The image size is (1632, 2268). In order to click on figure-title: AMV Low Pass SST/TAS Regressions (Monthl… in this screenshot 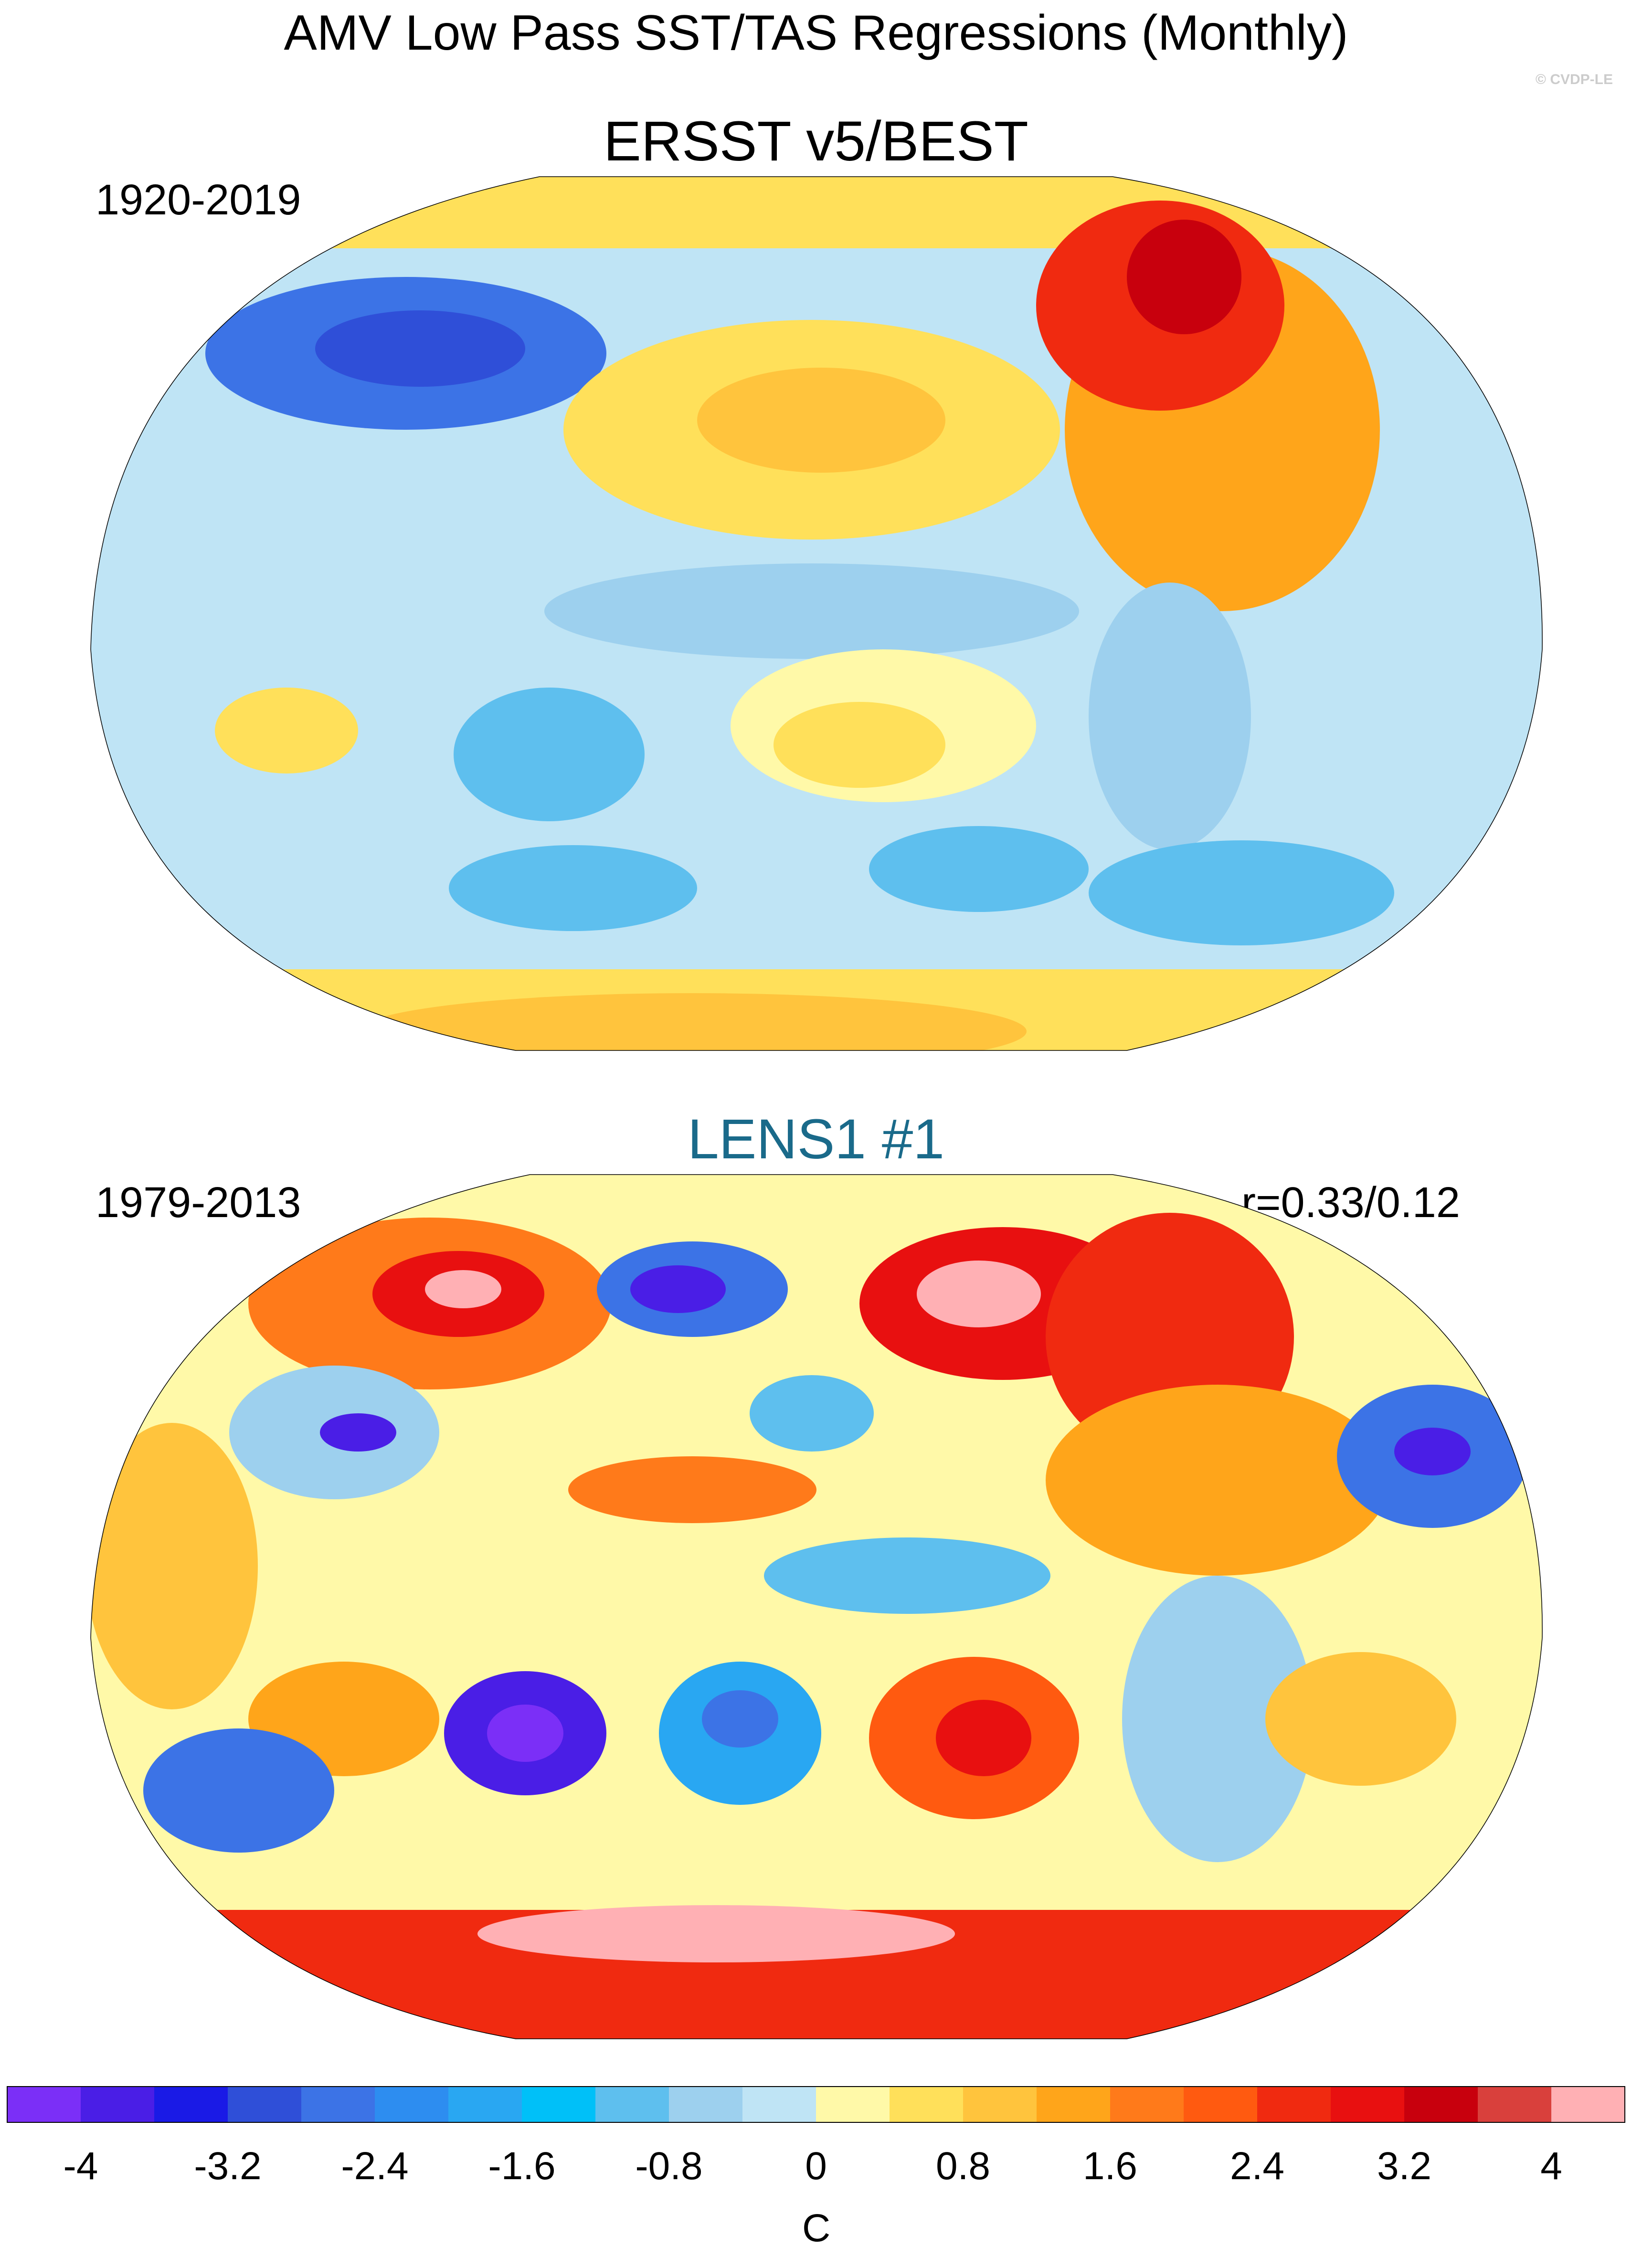, I will do `click(816, 33)`.